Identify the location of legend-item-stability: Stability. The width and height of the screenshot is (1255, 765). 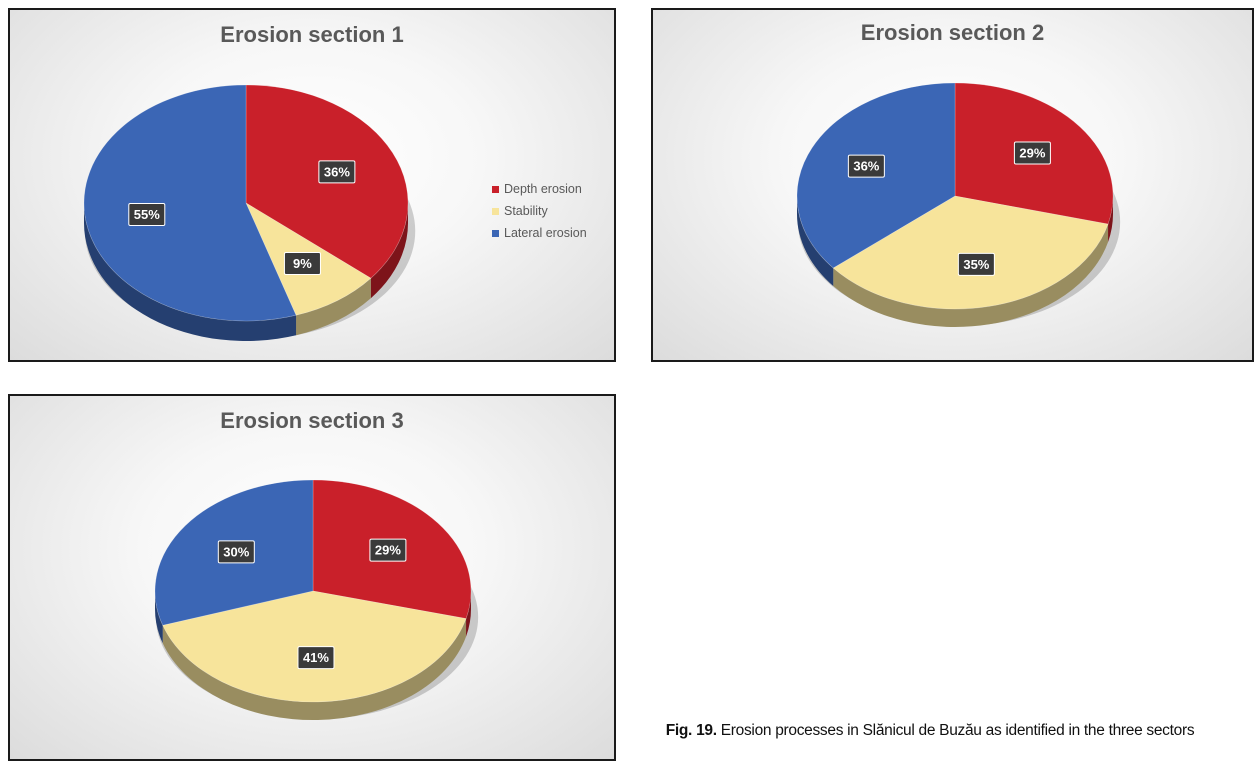
(539, 211).